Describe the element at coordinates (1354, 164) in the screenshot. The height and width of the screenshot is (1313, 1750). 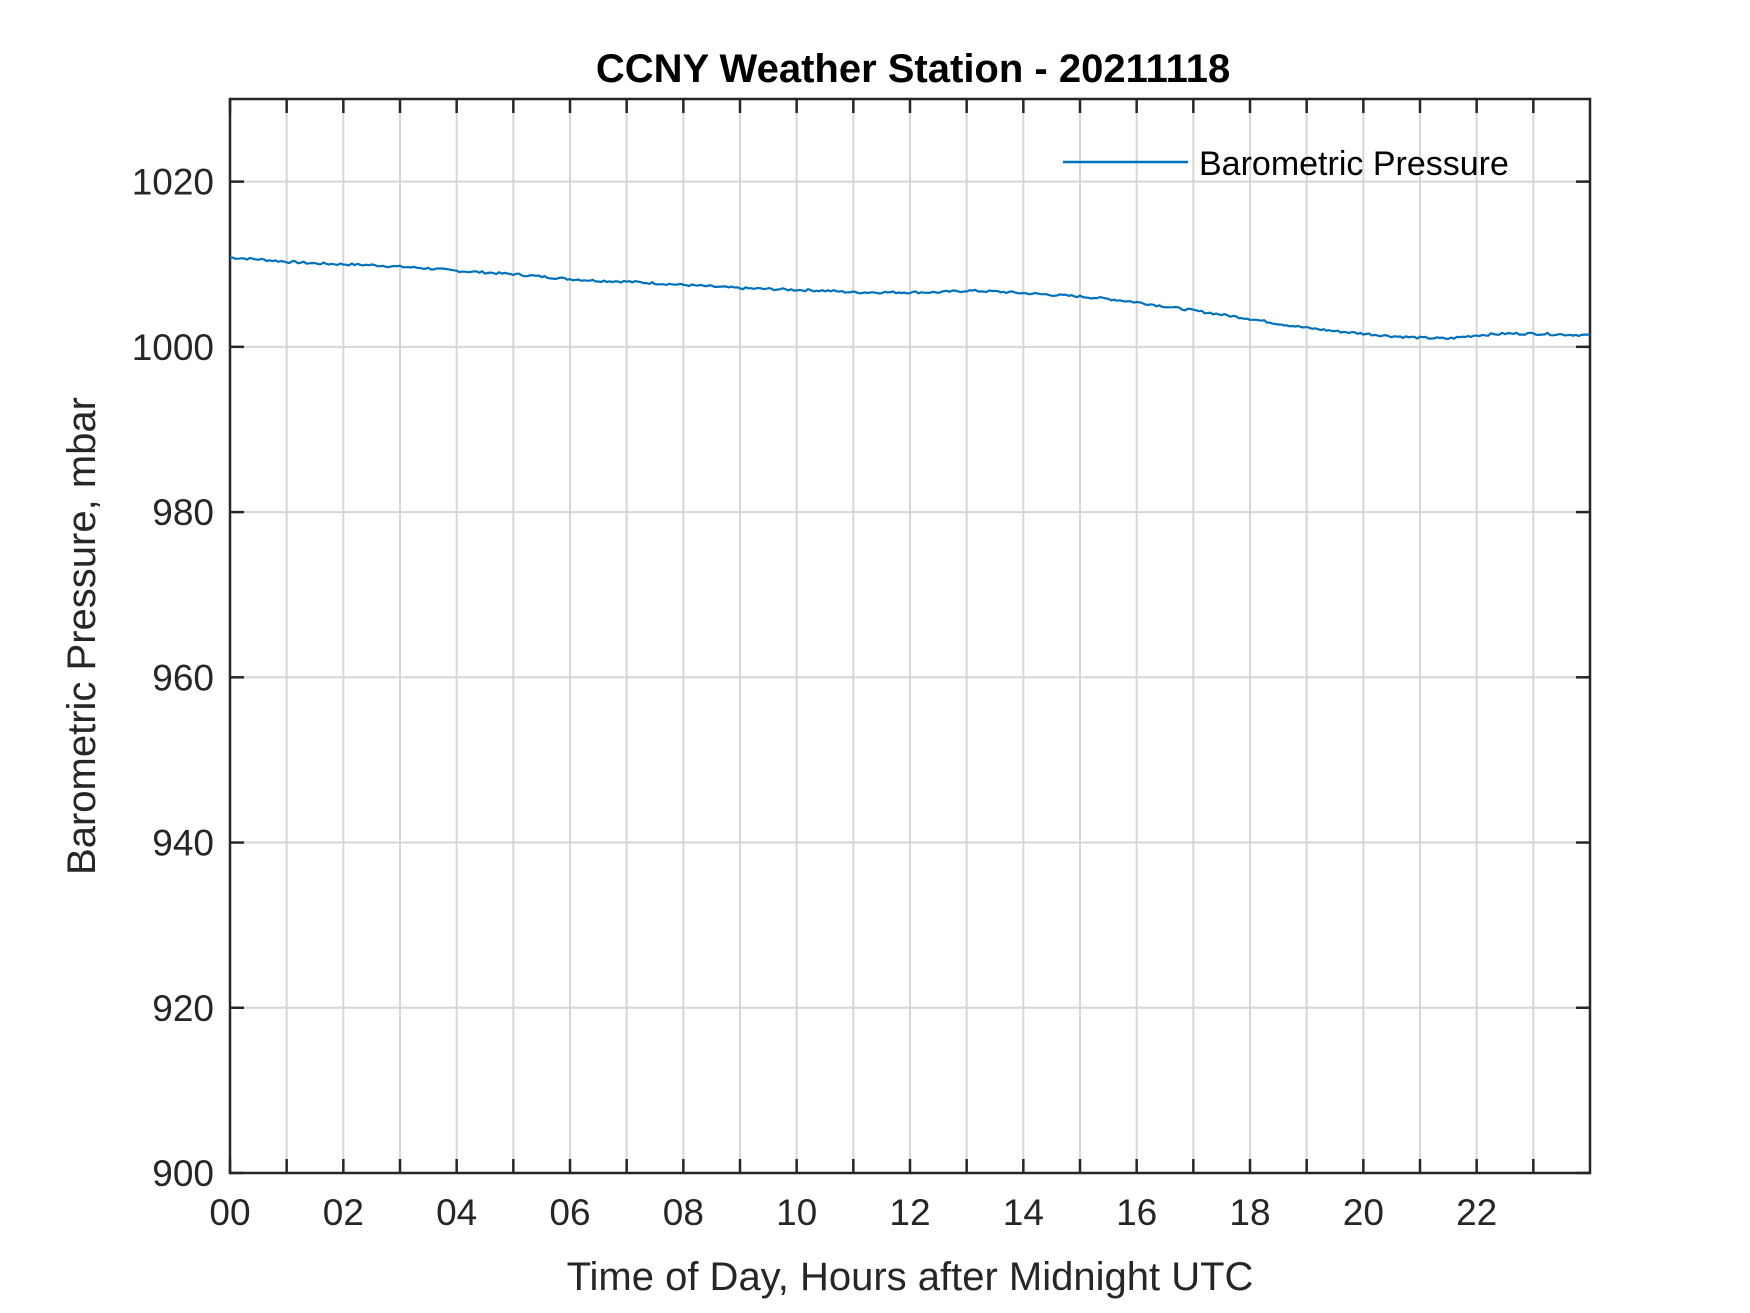
I see `legend-label-barometric-pressure: Barometric Pressure` at that location.